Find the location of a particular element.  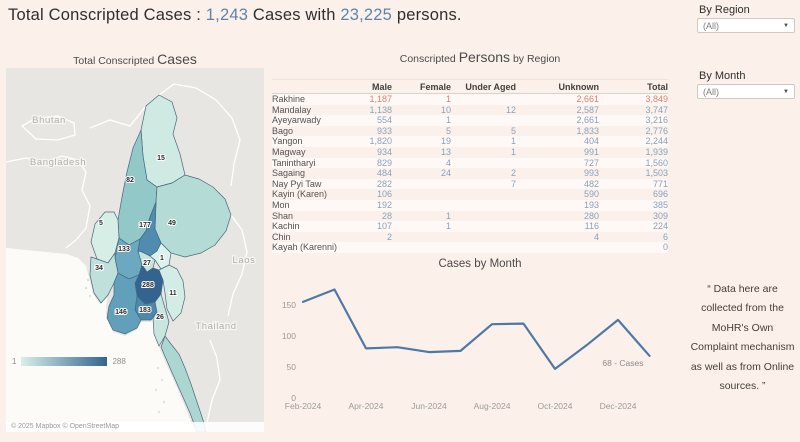

table-title-suffix: by Region is located at coordinates (535, 59).